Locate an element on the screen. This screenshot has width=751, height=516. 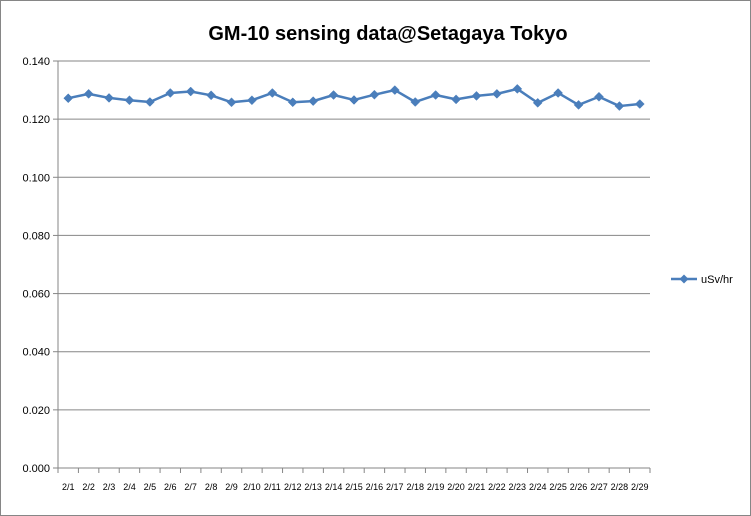
x-tick-label: 2/15 is located at coordinates (354, 487).